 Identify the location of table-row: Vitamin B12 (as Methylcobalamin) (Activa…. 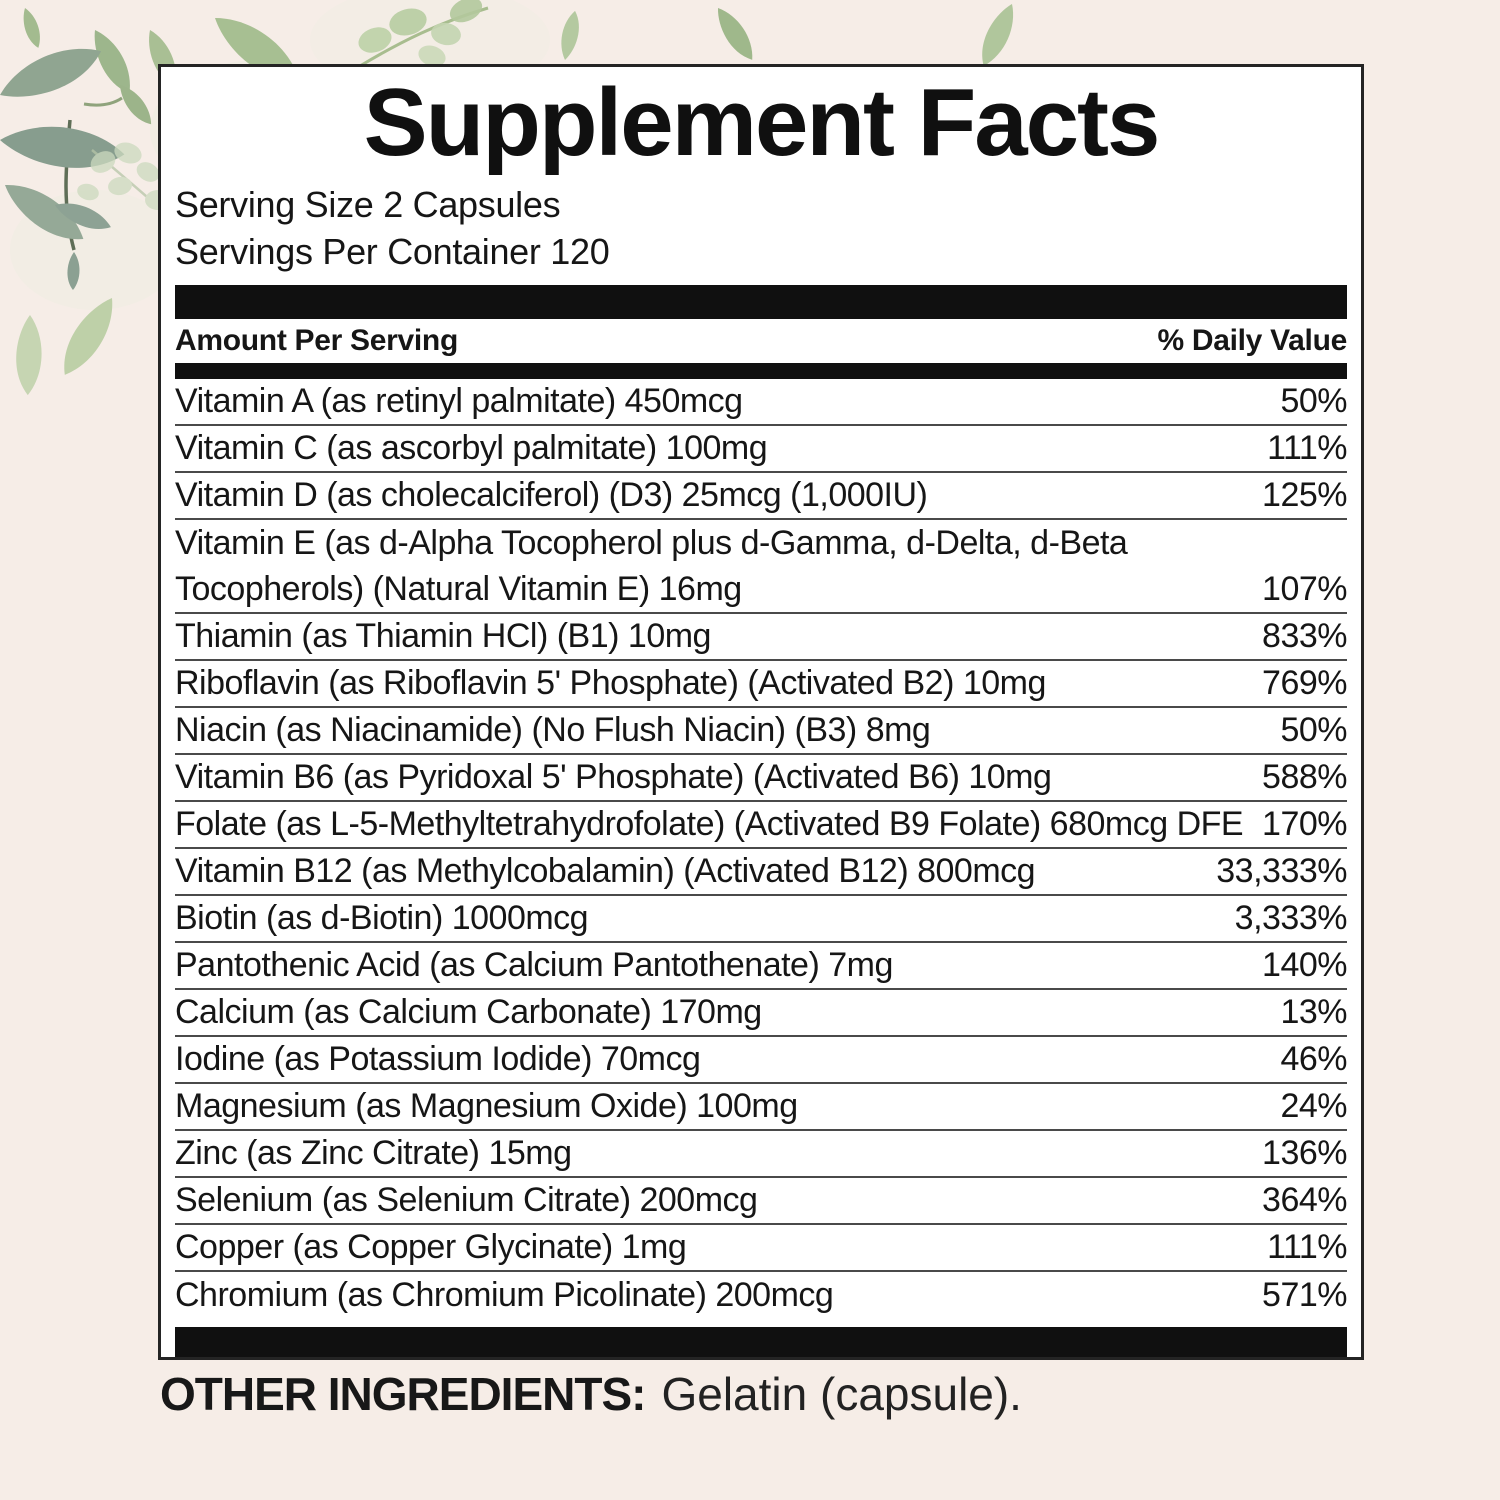
(761, 872).